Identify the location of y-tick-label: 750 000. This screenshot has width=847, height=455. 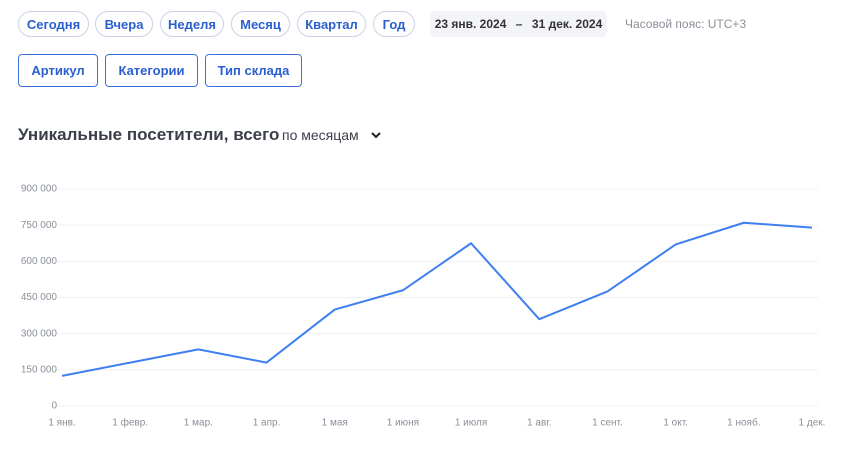
(39, 225).